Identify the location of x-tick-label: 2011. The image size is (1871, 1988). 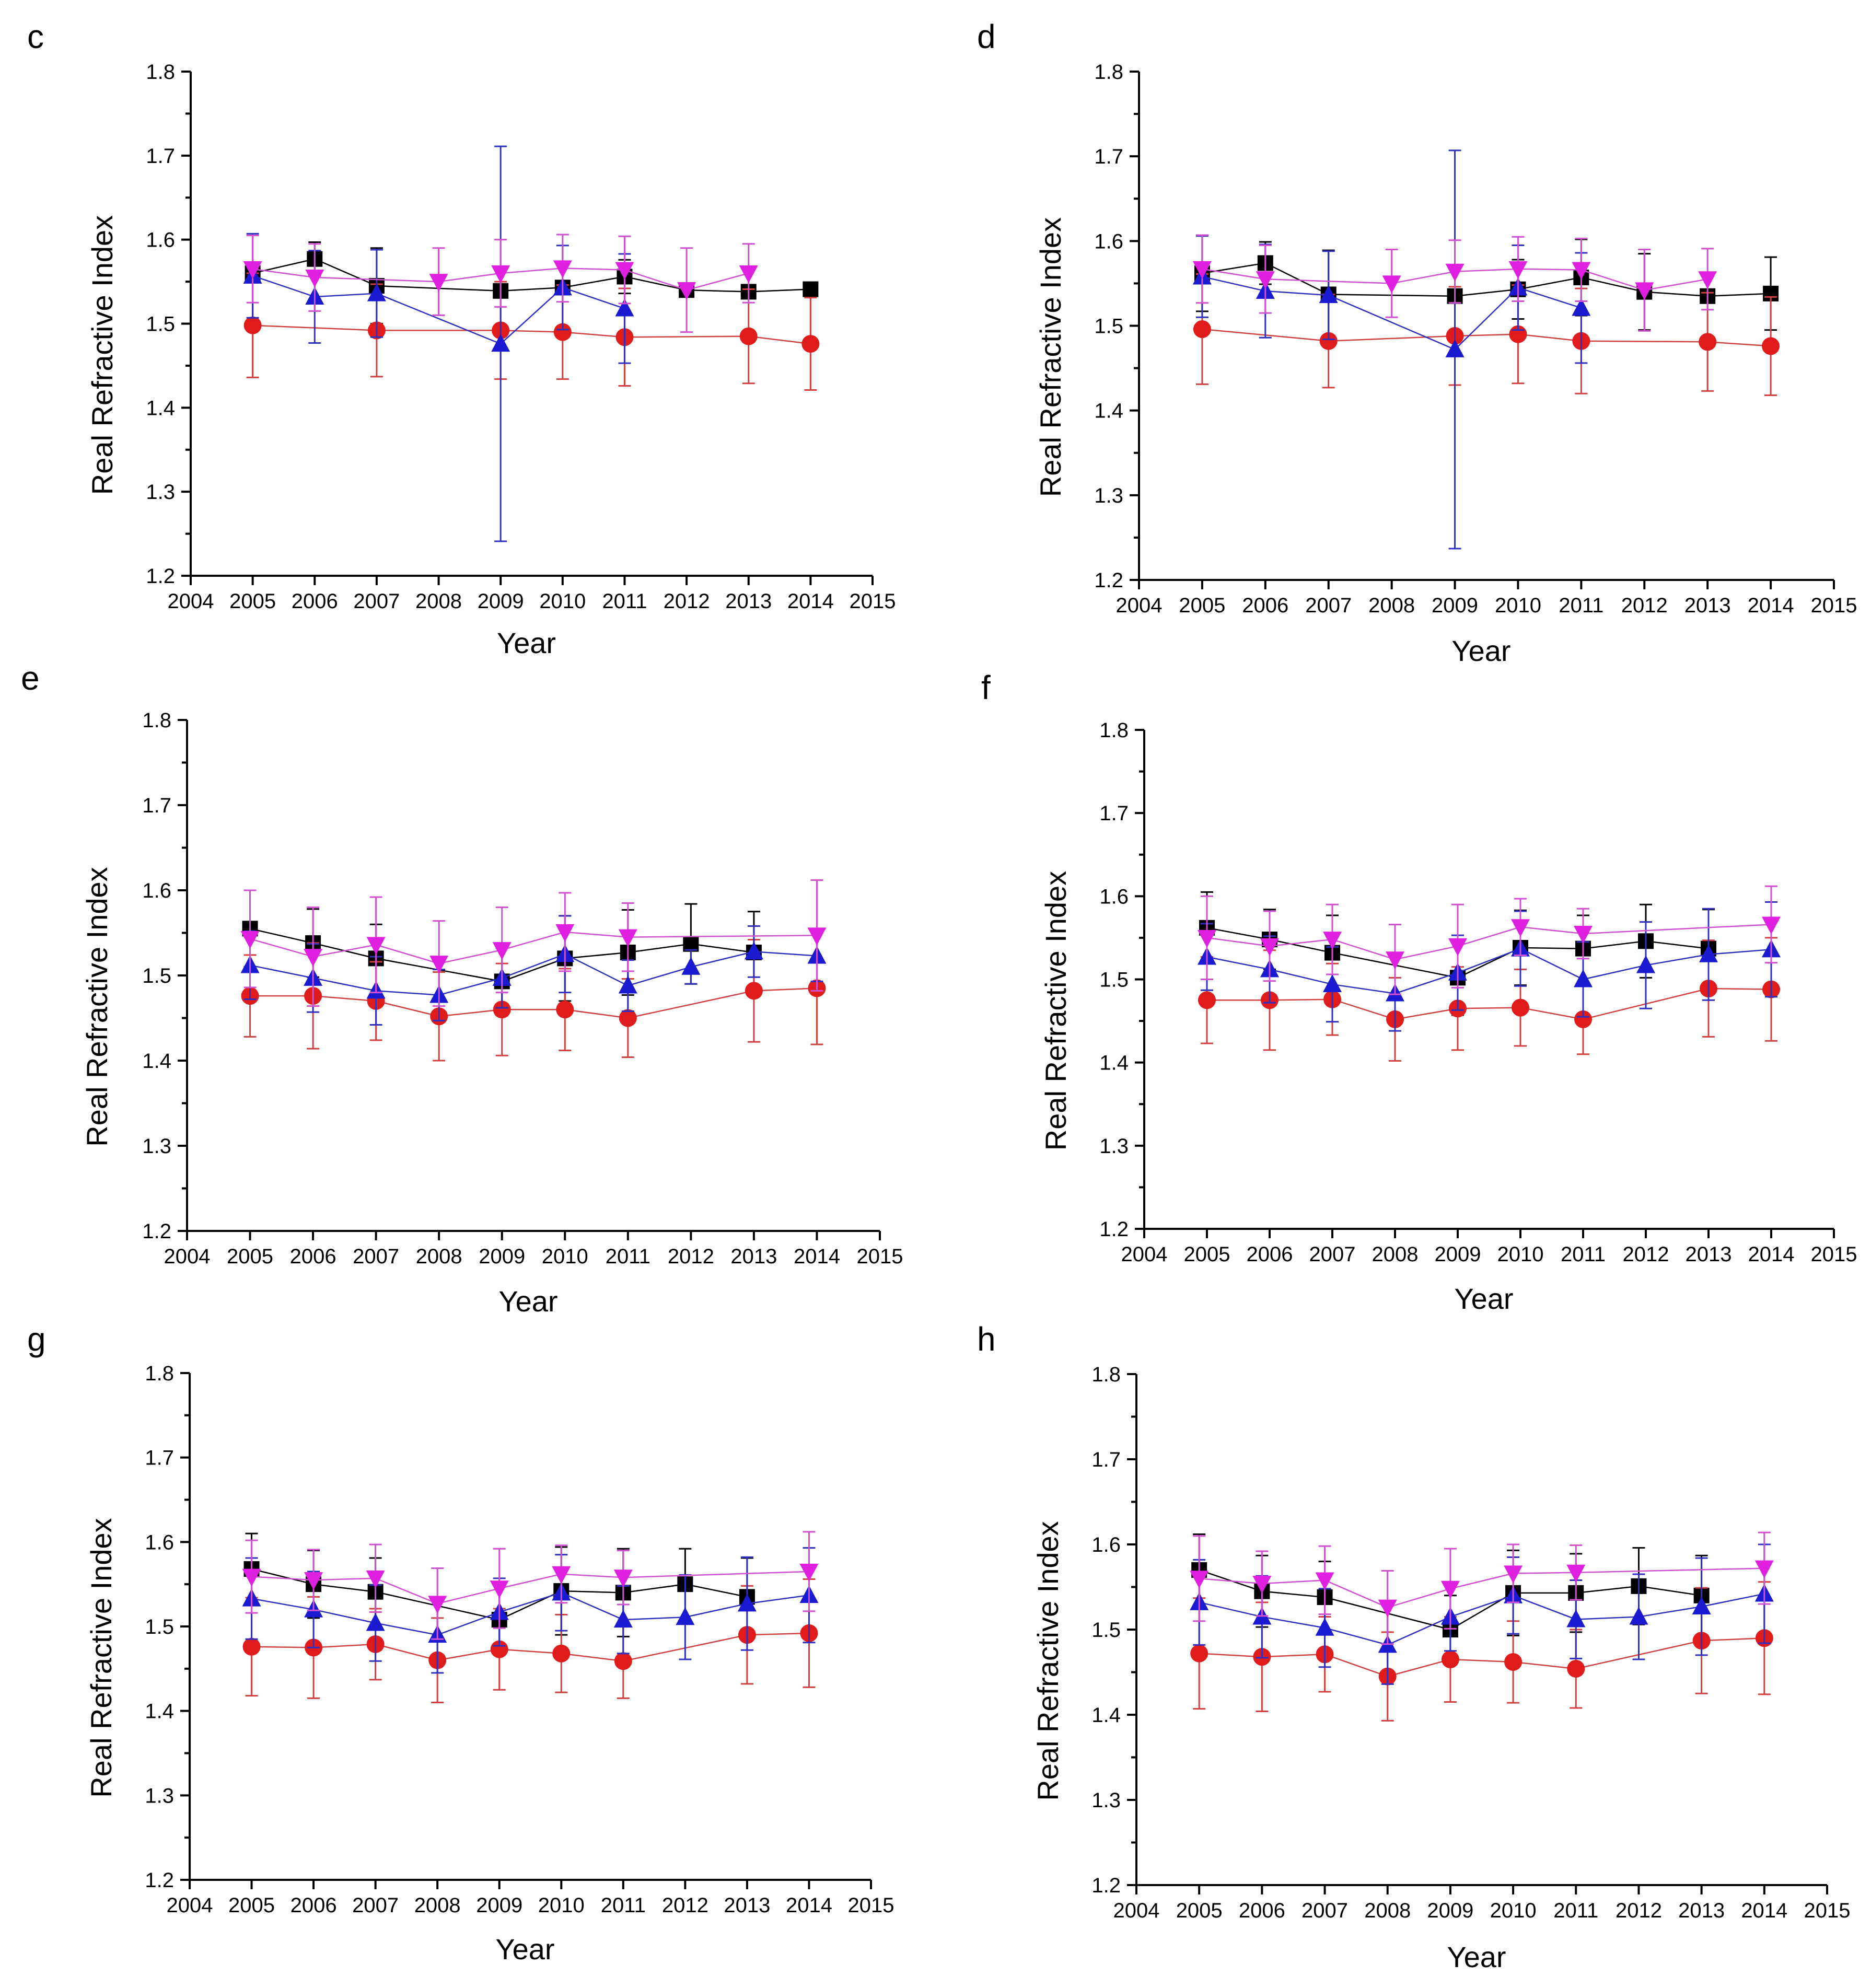
(1575, 1910).